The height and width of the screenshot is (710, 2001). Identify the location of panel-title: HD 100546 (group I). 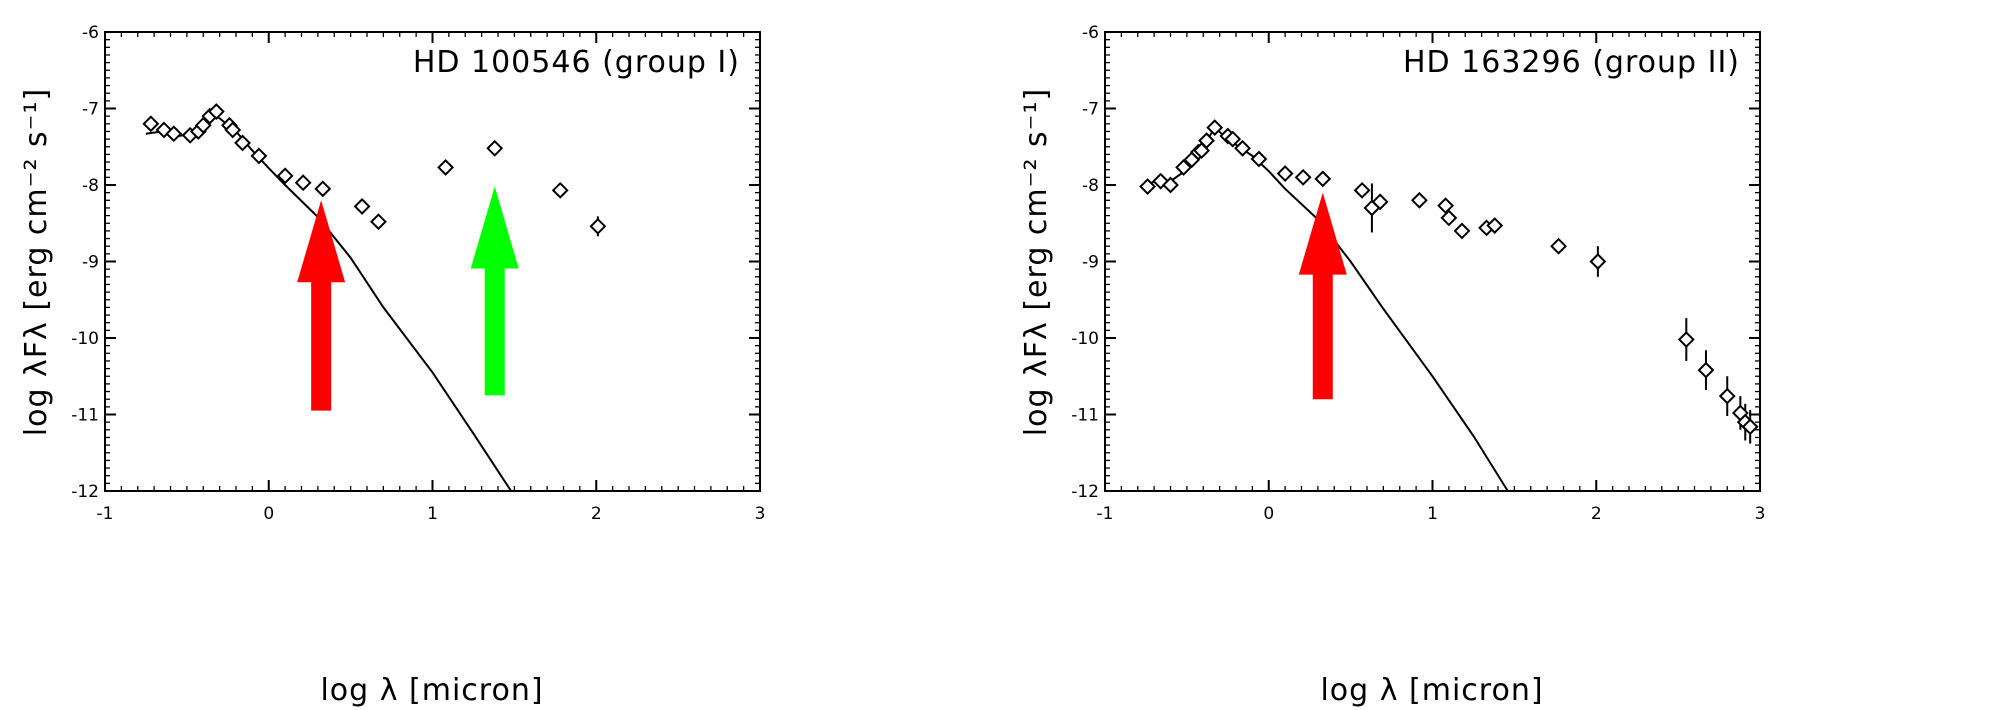
(576, 62).